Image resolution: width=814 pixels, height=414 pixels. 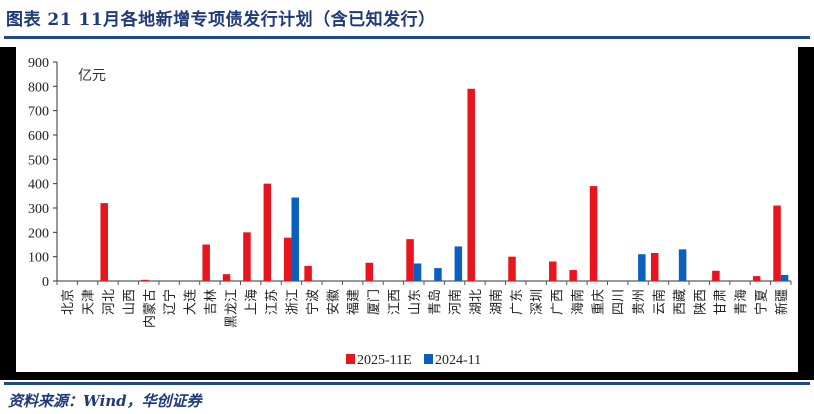 What do you see at coordinates (128, 302) in the screenshot?
I see `x-category-label: 山西` at bounding box center [128, 302].